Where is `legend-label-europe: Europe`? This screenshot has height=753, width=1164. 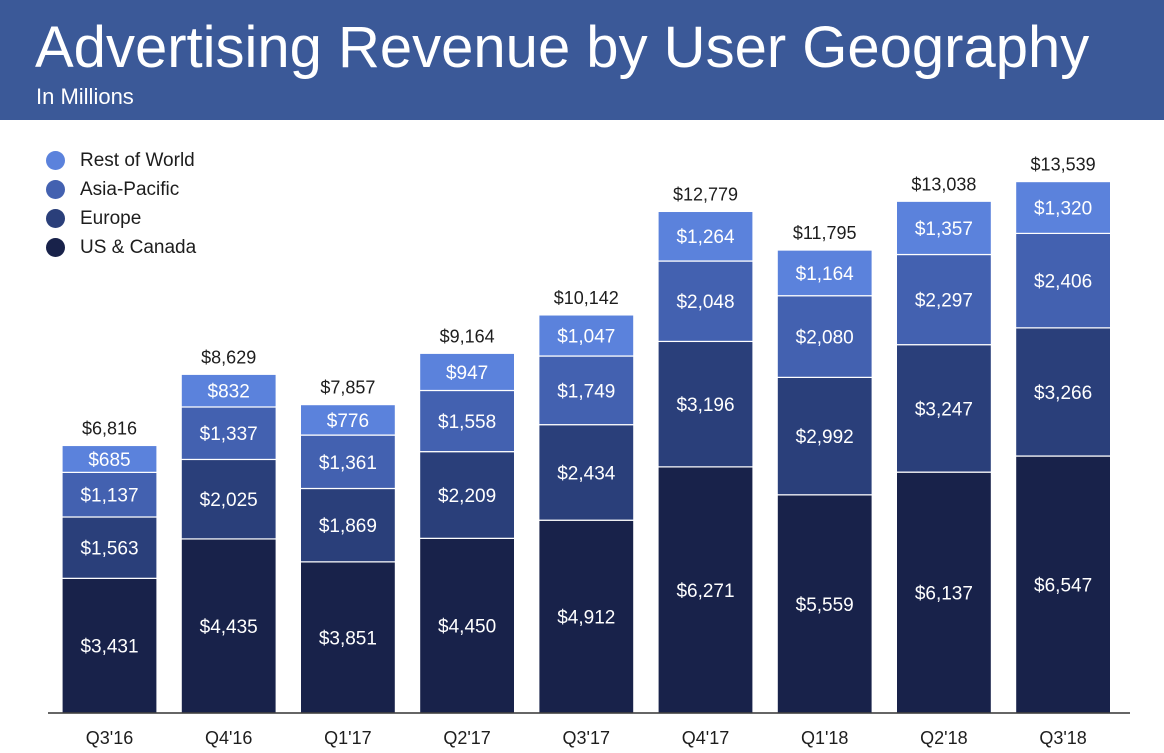 legend-label-europe: Europe is located at coordinates (111, 218).